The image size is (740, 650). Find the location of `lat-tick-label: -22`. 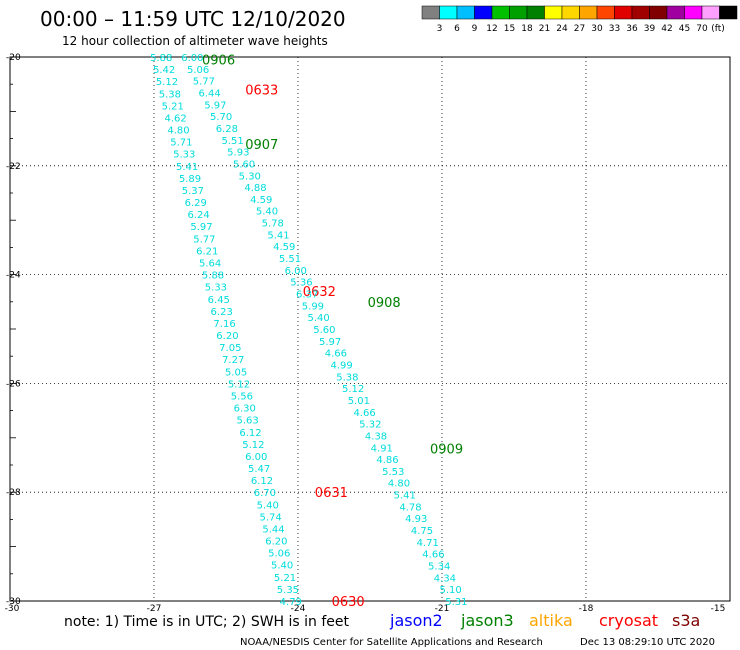

lat-tick-label: -22 is located at coordinates (13, 167).